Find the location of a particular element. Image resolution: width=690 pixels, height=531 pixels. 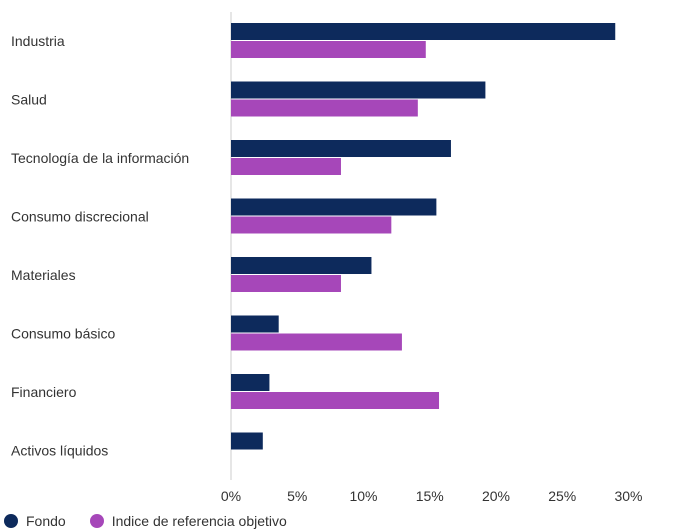

x-tick-label: 15% is located at coordinates (430, 496).